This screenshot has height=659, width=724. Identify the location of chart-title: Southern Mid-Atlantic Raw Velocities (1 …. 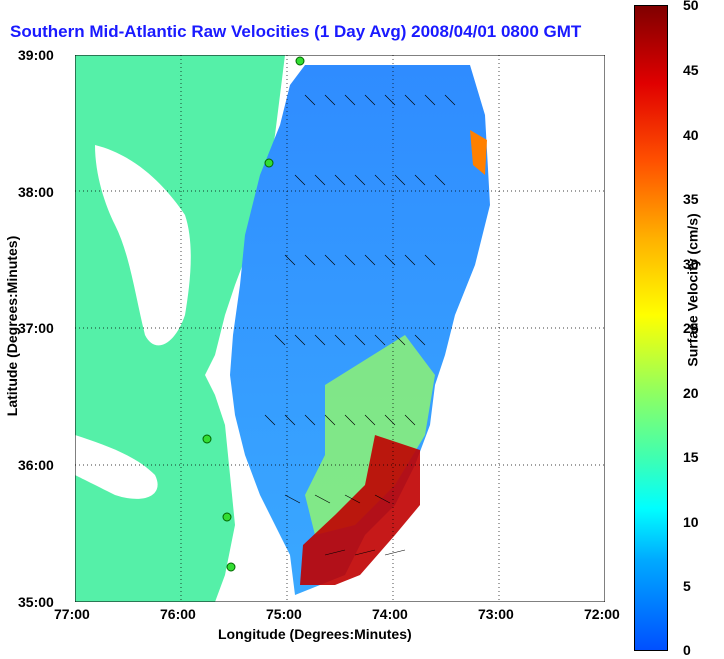
(296, 31).